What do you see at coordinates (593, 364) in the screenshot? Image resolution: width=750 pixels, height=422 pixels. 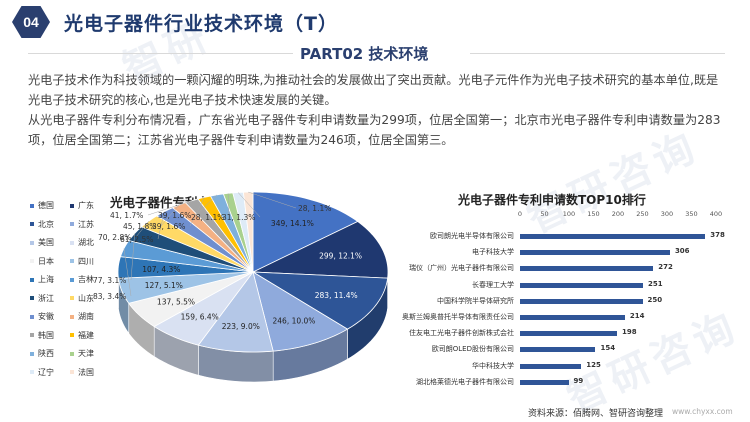 I see `bar-value-label: 125` at bounding box center [593, 364].